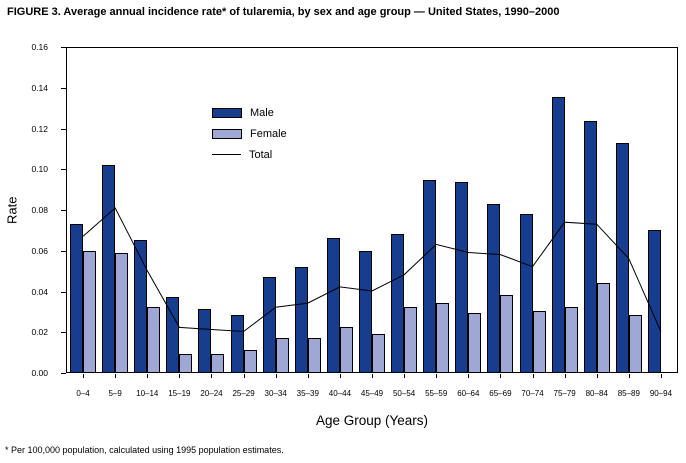  I want to click on legend: Male Female Total, so click(249, 133).